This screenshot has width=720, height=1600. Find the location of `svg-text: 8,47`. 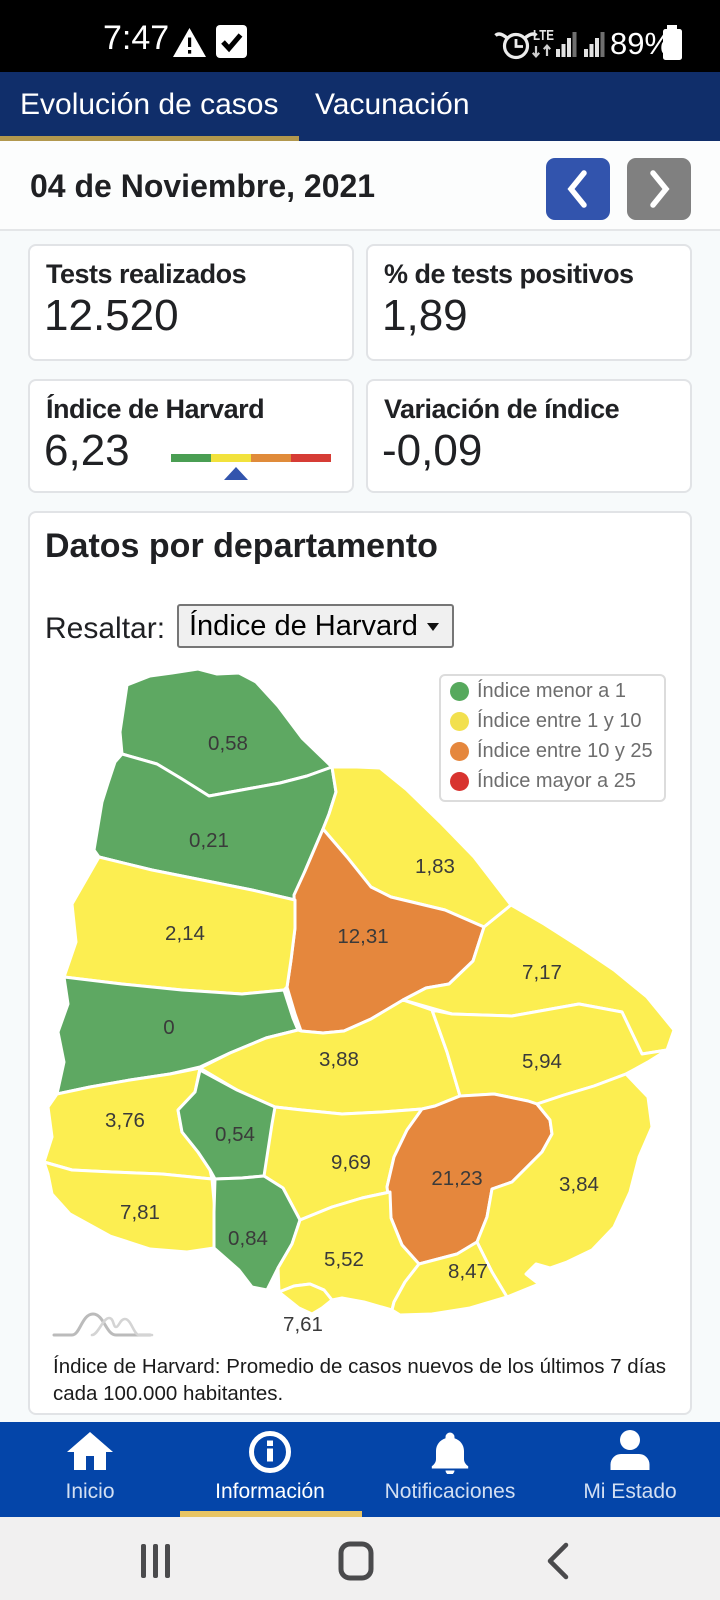

svg-text: 8,47 is located at coordinates (468, 1271).